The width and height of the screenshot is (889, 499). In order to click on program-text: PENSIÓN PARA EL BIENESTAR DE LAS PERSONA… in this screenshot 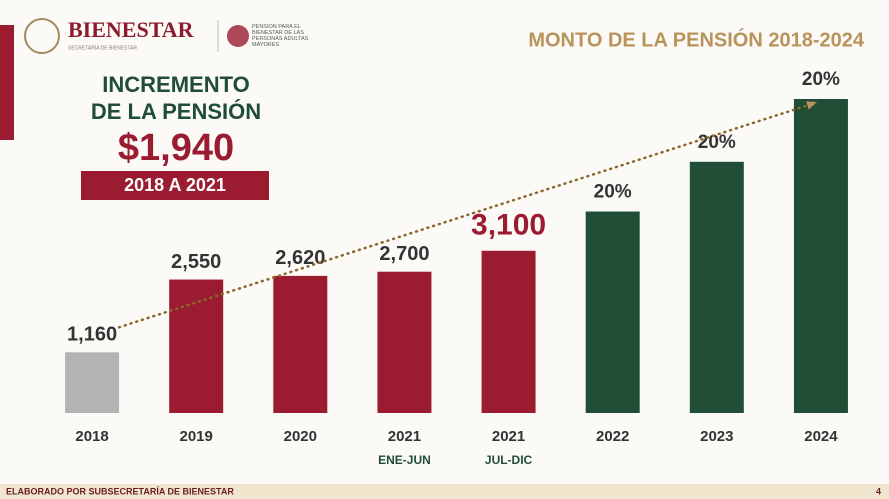, I will do `click(280, 36)`.